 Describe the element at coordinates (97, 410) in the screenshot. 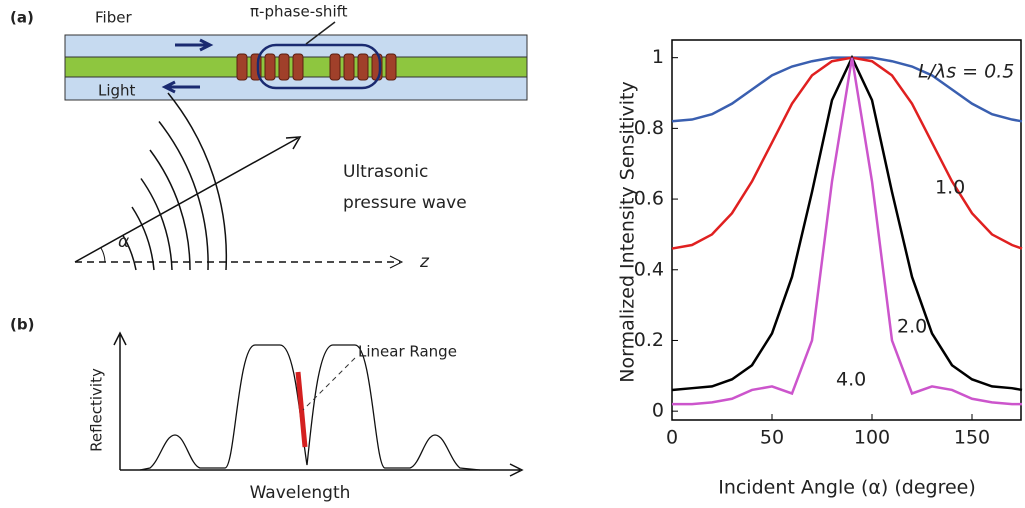

I see `axis-label: Reflectivity` at that location.